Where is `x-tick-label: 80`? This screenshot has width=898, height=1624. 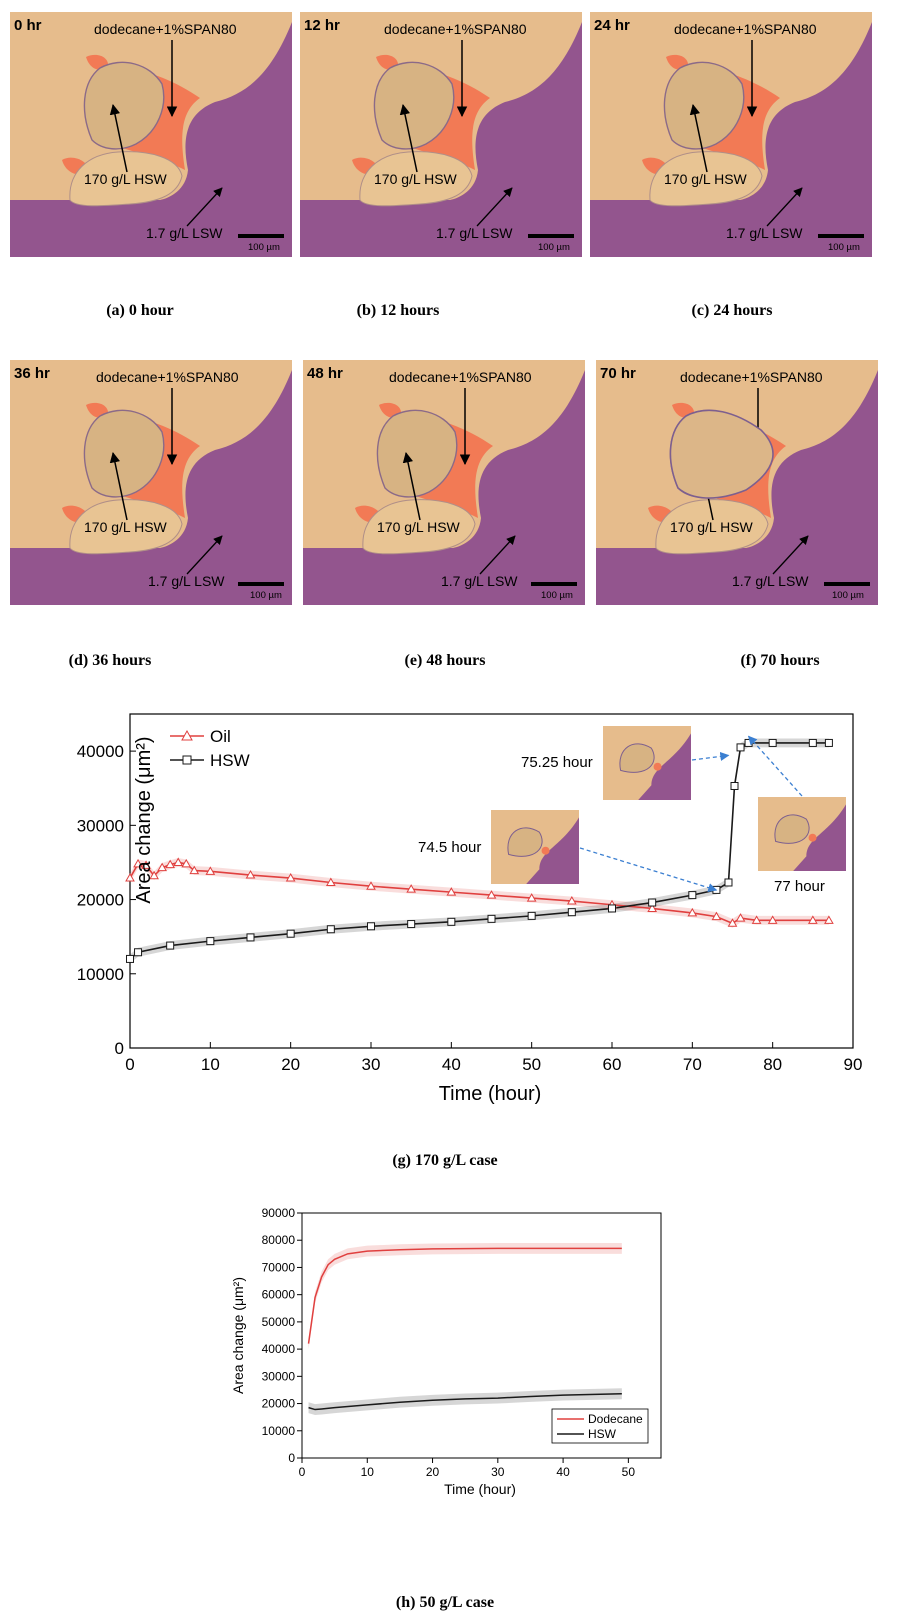
x-tick-label: 80 is located at coordinates (772, 1064).